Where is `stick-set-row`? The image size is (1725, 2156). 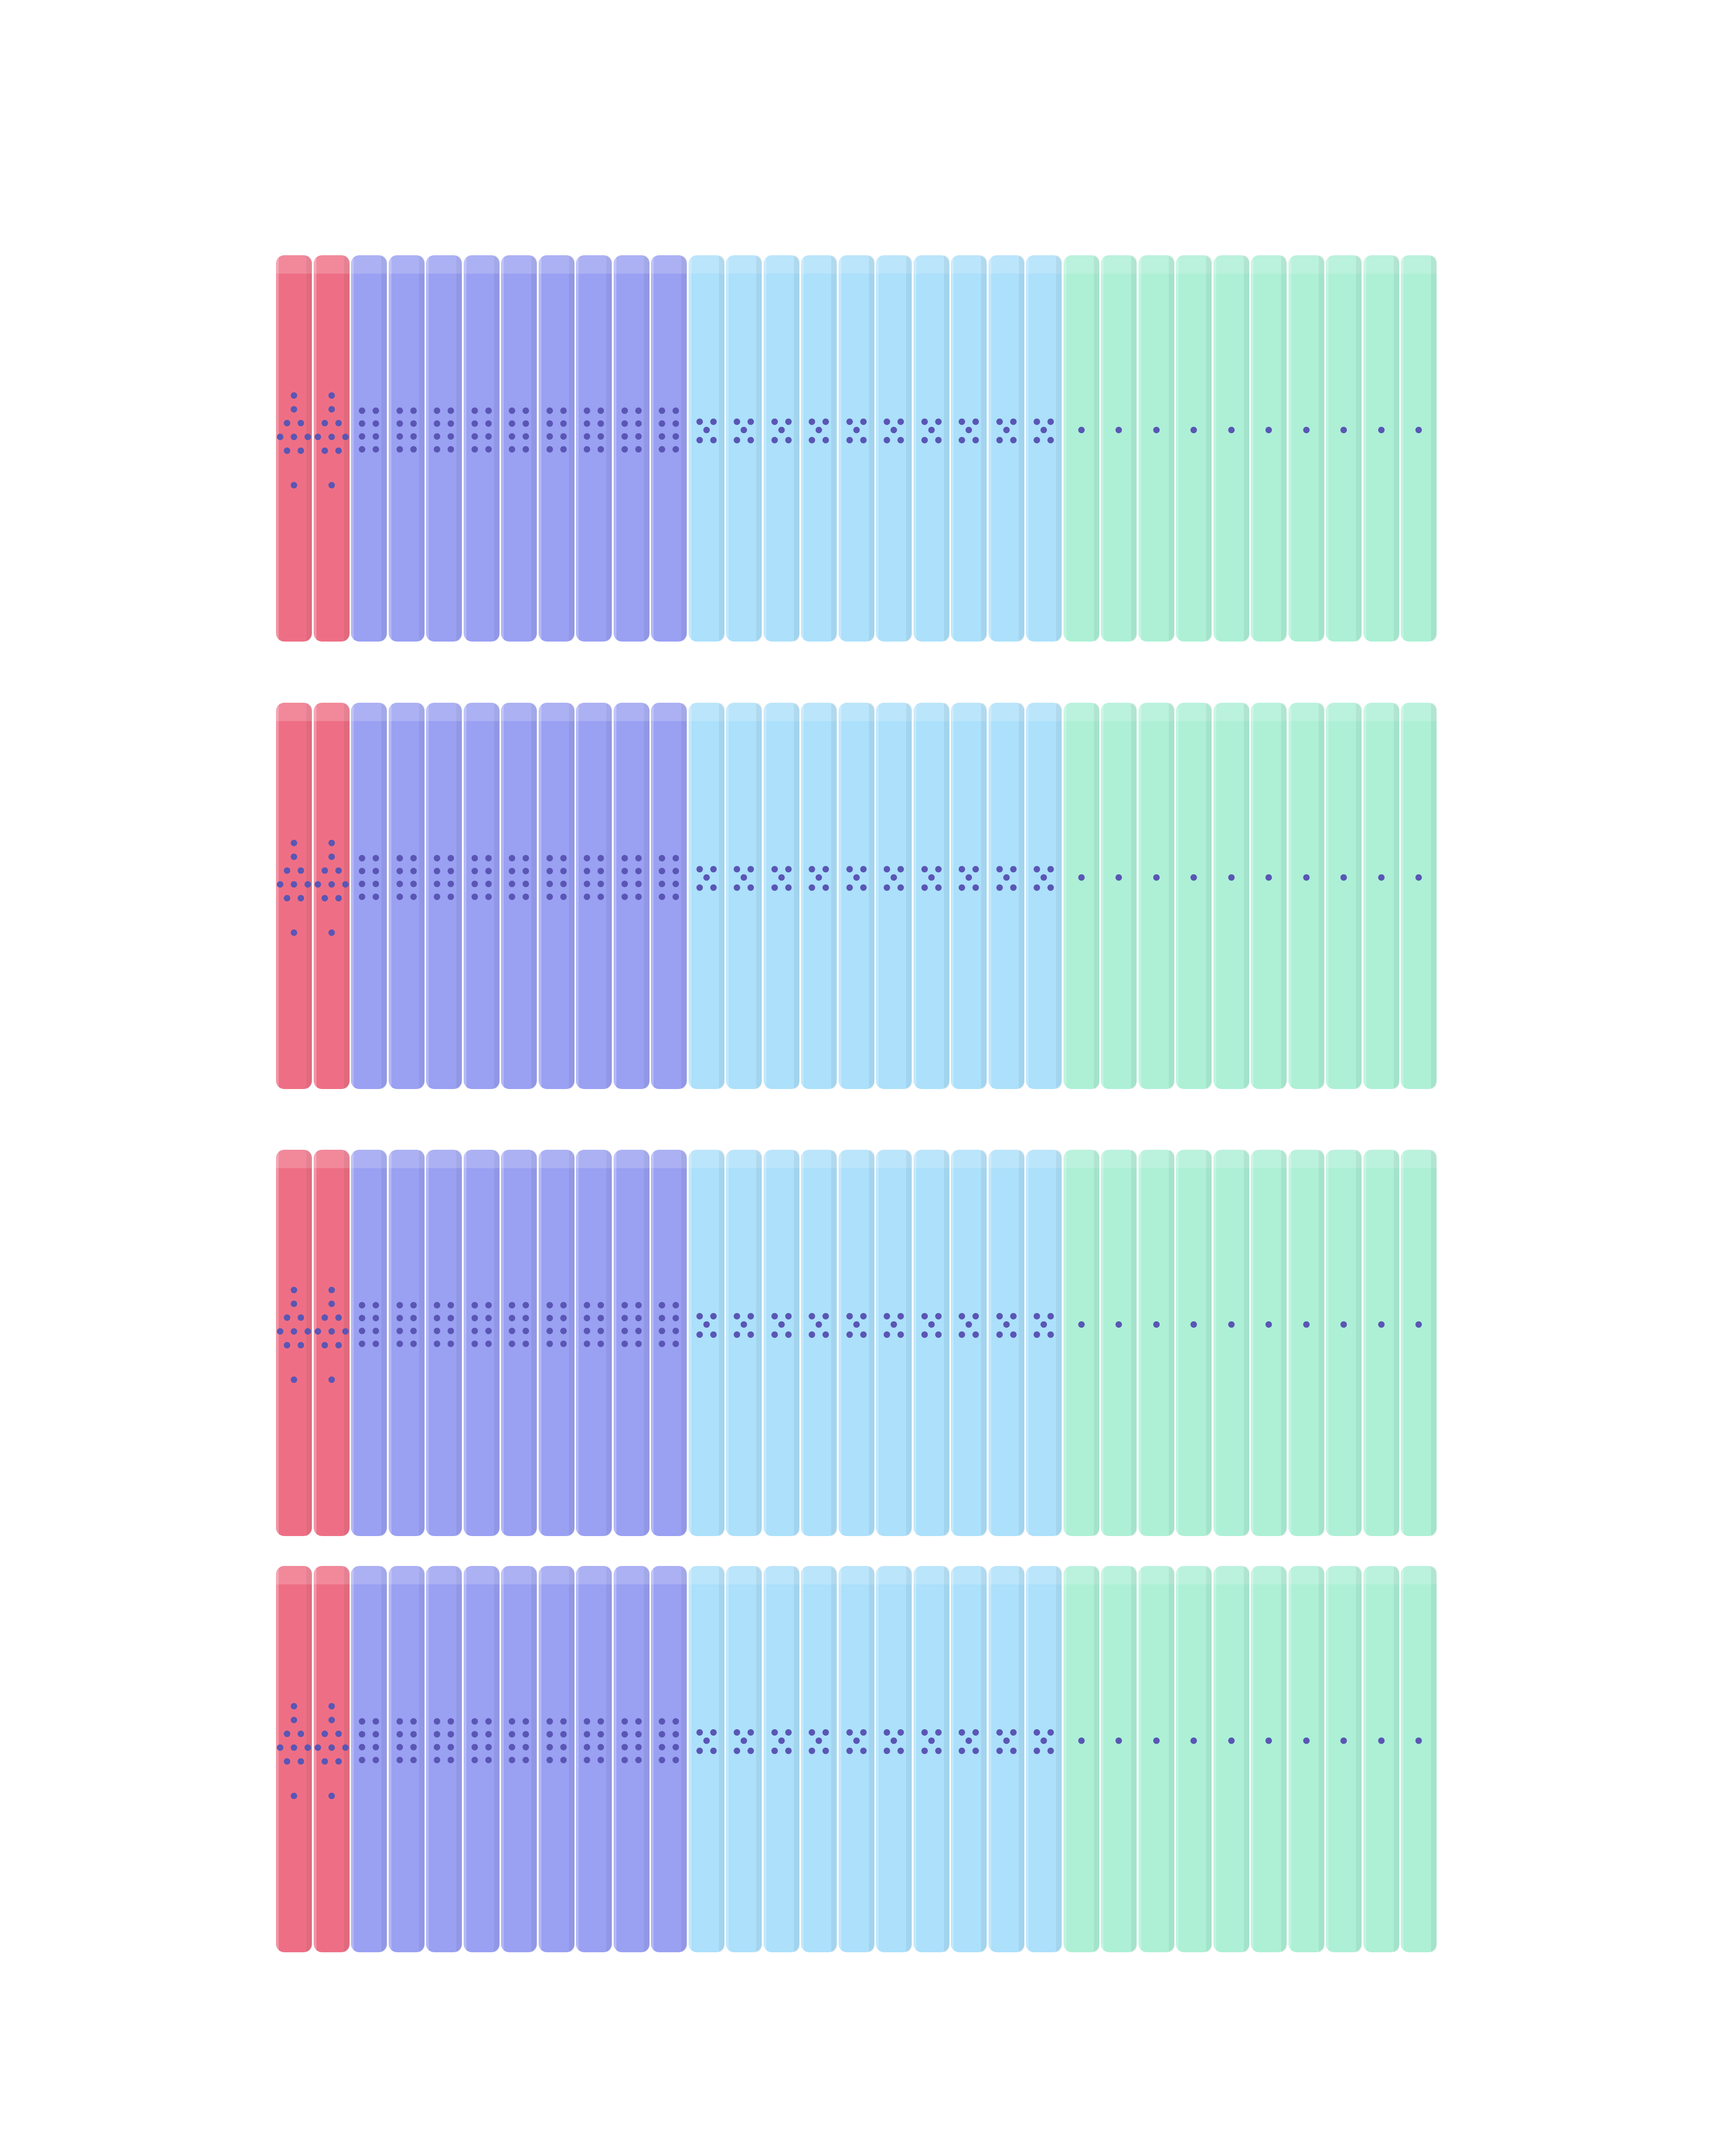
stick-set-row is located at coordinates (862, 1759).